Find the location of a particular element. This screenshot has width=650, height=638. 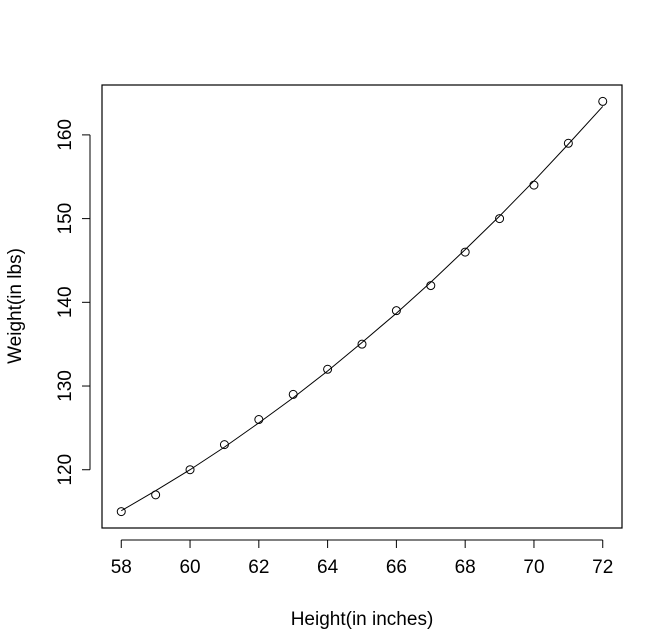

y-axis-label: Weight(in lbs) is located at coordinates (15, 306).